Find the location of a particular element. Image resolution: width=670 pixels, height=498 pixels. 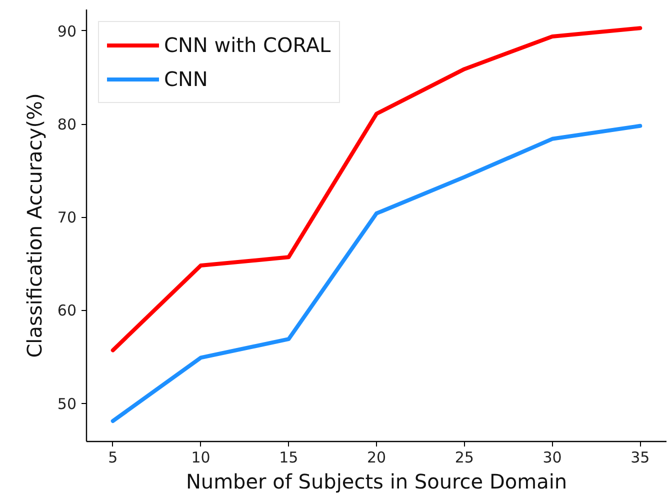

y-axis-title: Classification Accuracy(%) is located at coordinates (34, 225).